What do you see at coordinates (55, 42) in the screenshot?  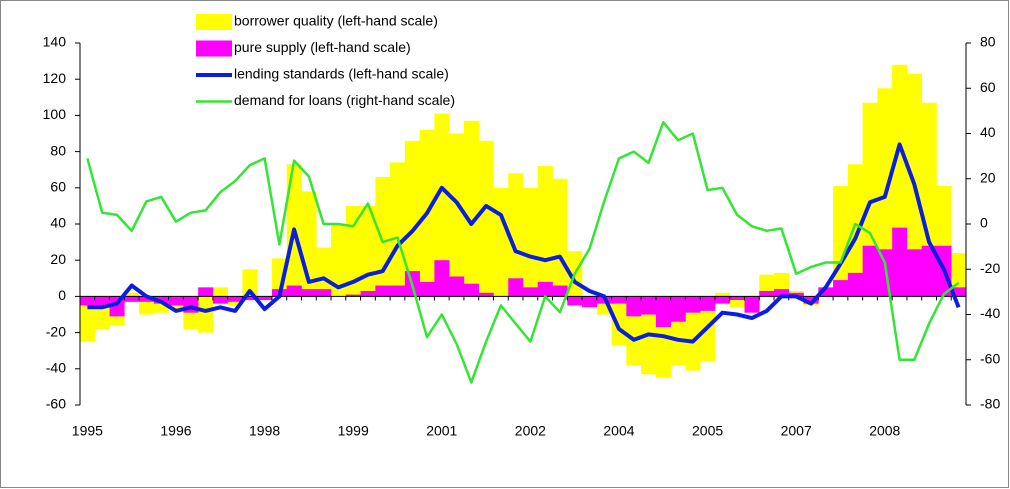 I see `y-tick-label: 140` at bounding box center [55, 42].